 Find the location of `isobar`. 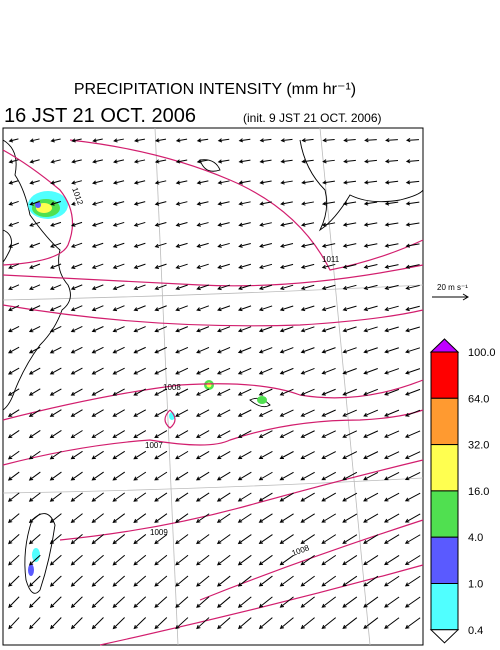

isobar is located at coordinates (213, 437).